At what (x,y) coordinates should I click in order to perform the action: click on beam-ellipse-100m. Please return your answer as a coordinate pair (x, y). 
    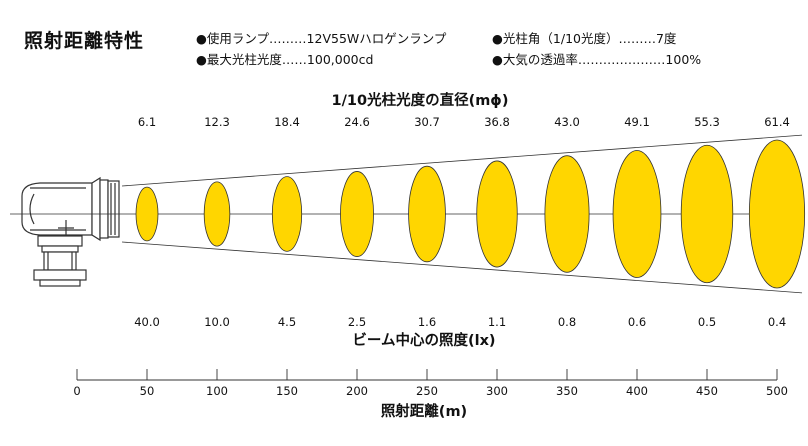
    Looking at the image, I should click on (217, 214).